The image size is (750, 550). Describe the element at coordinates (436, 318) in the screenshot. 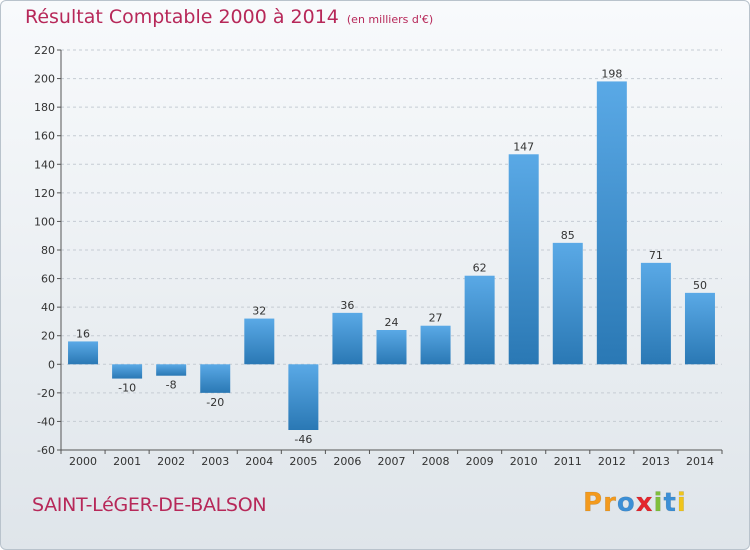

I see `data-label-2008: 27` at that location.